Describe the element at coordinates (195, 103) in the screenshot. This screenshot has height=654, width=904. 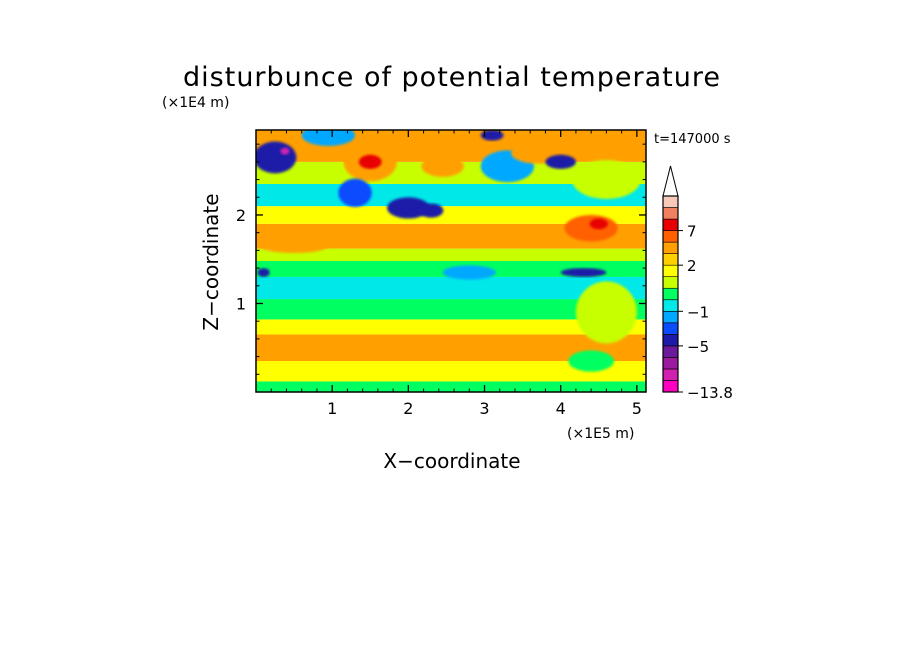
I see `y-scale-label: (×1E4 m)` at that location.